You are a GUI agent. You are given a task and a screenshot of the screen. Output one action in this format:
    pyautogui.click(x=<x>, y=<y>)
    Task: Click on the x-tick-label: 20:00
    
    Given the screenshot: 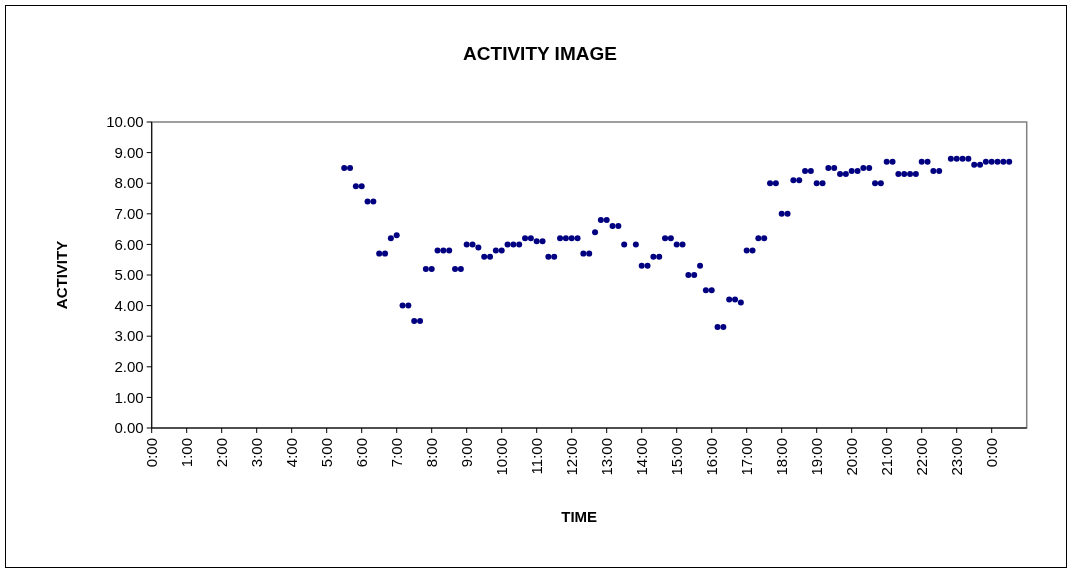 What is the action you would take?
    pyautogui.click(x=851, y=457)
    